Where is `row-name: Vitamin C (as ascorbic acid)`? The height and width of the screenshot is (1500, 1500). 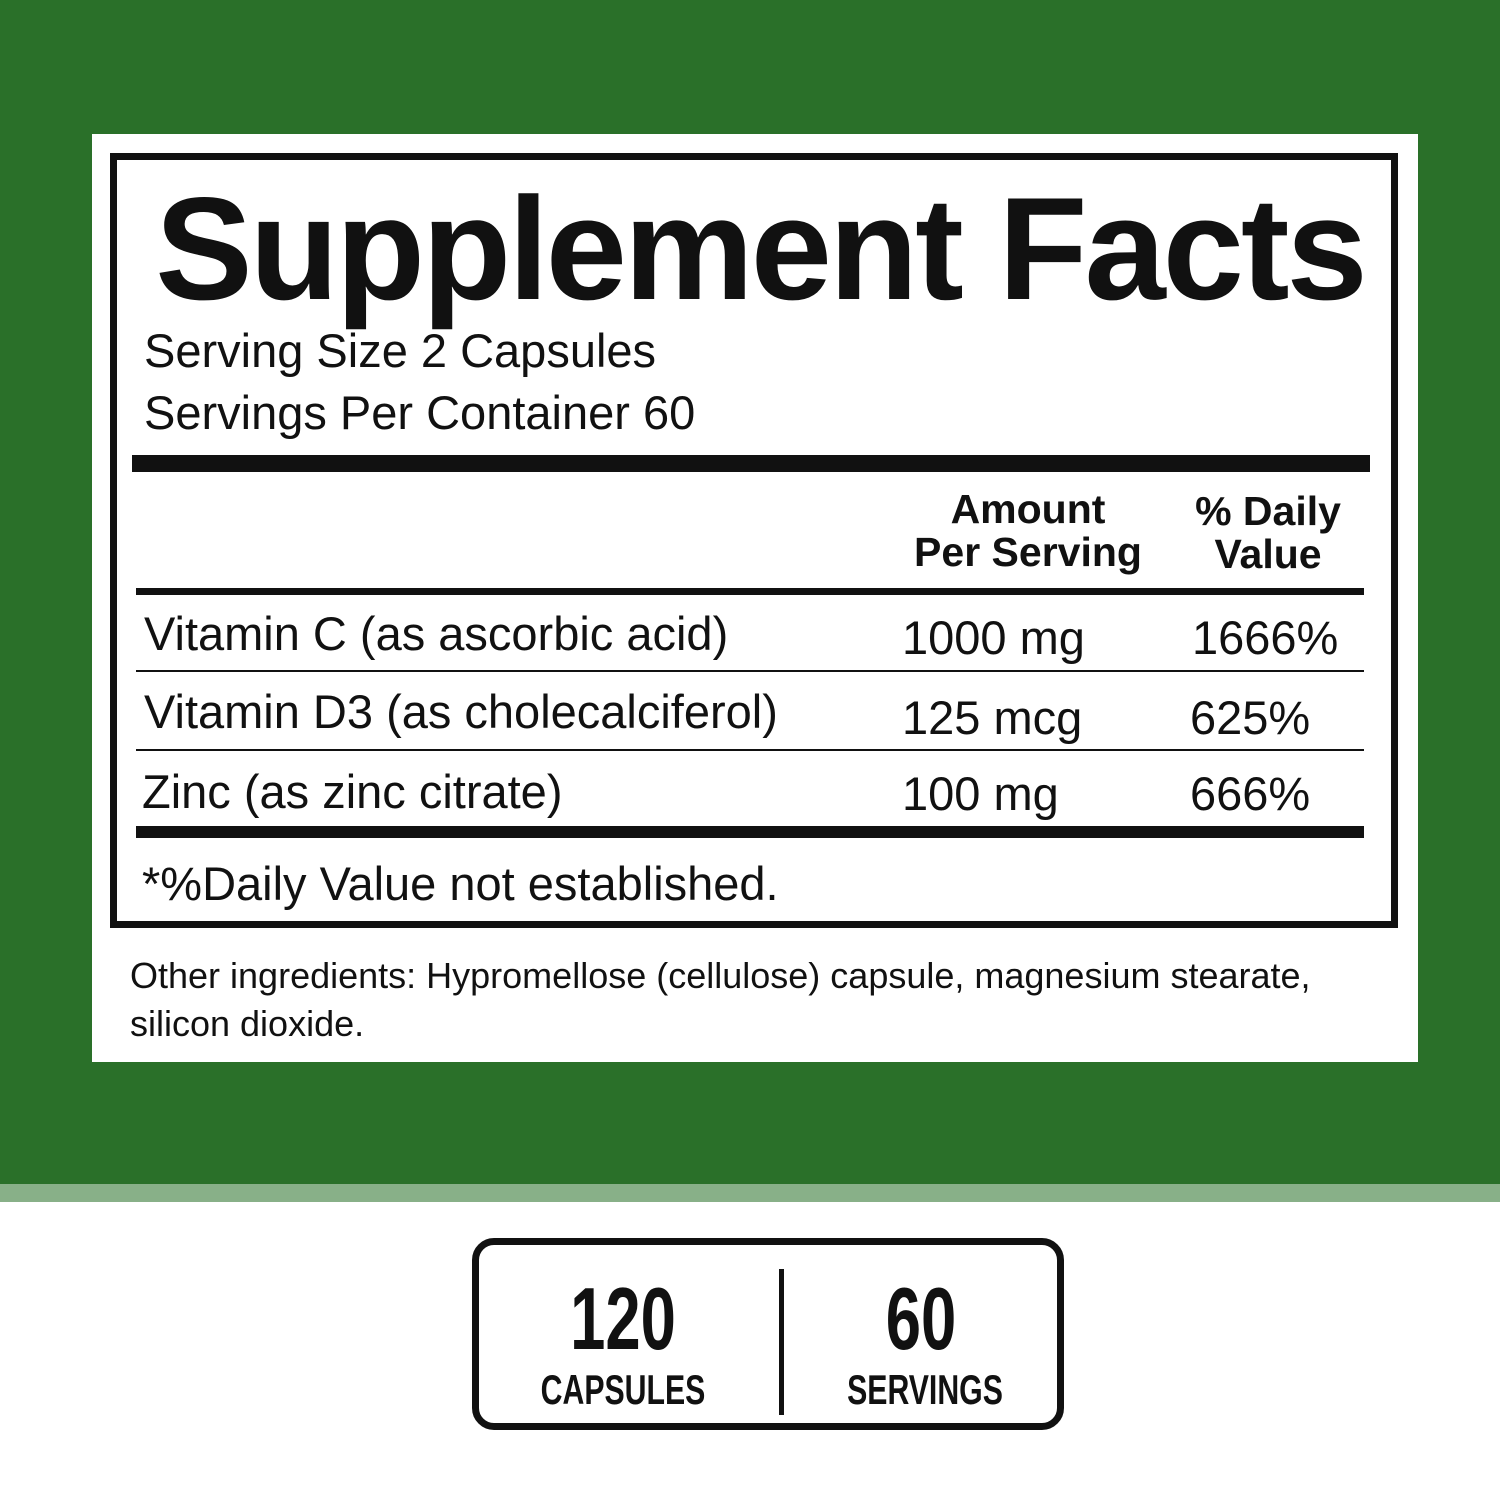
row-name: Vitamin C (as ascorbic acid) is located at coordinates (436, 633).